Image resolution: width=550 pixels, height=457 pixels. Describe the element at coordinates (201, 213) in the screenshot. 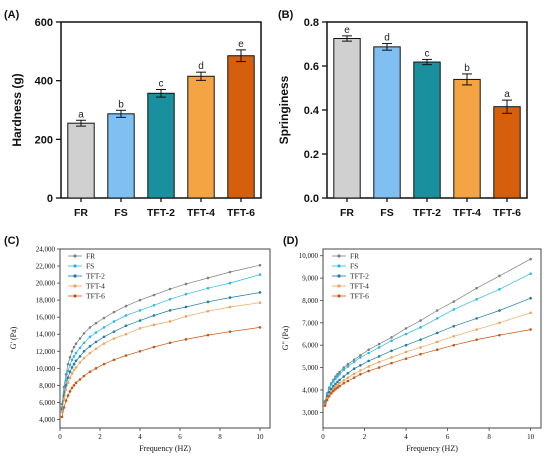

I see `a-xtick-label: TFT-4` at that location.